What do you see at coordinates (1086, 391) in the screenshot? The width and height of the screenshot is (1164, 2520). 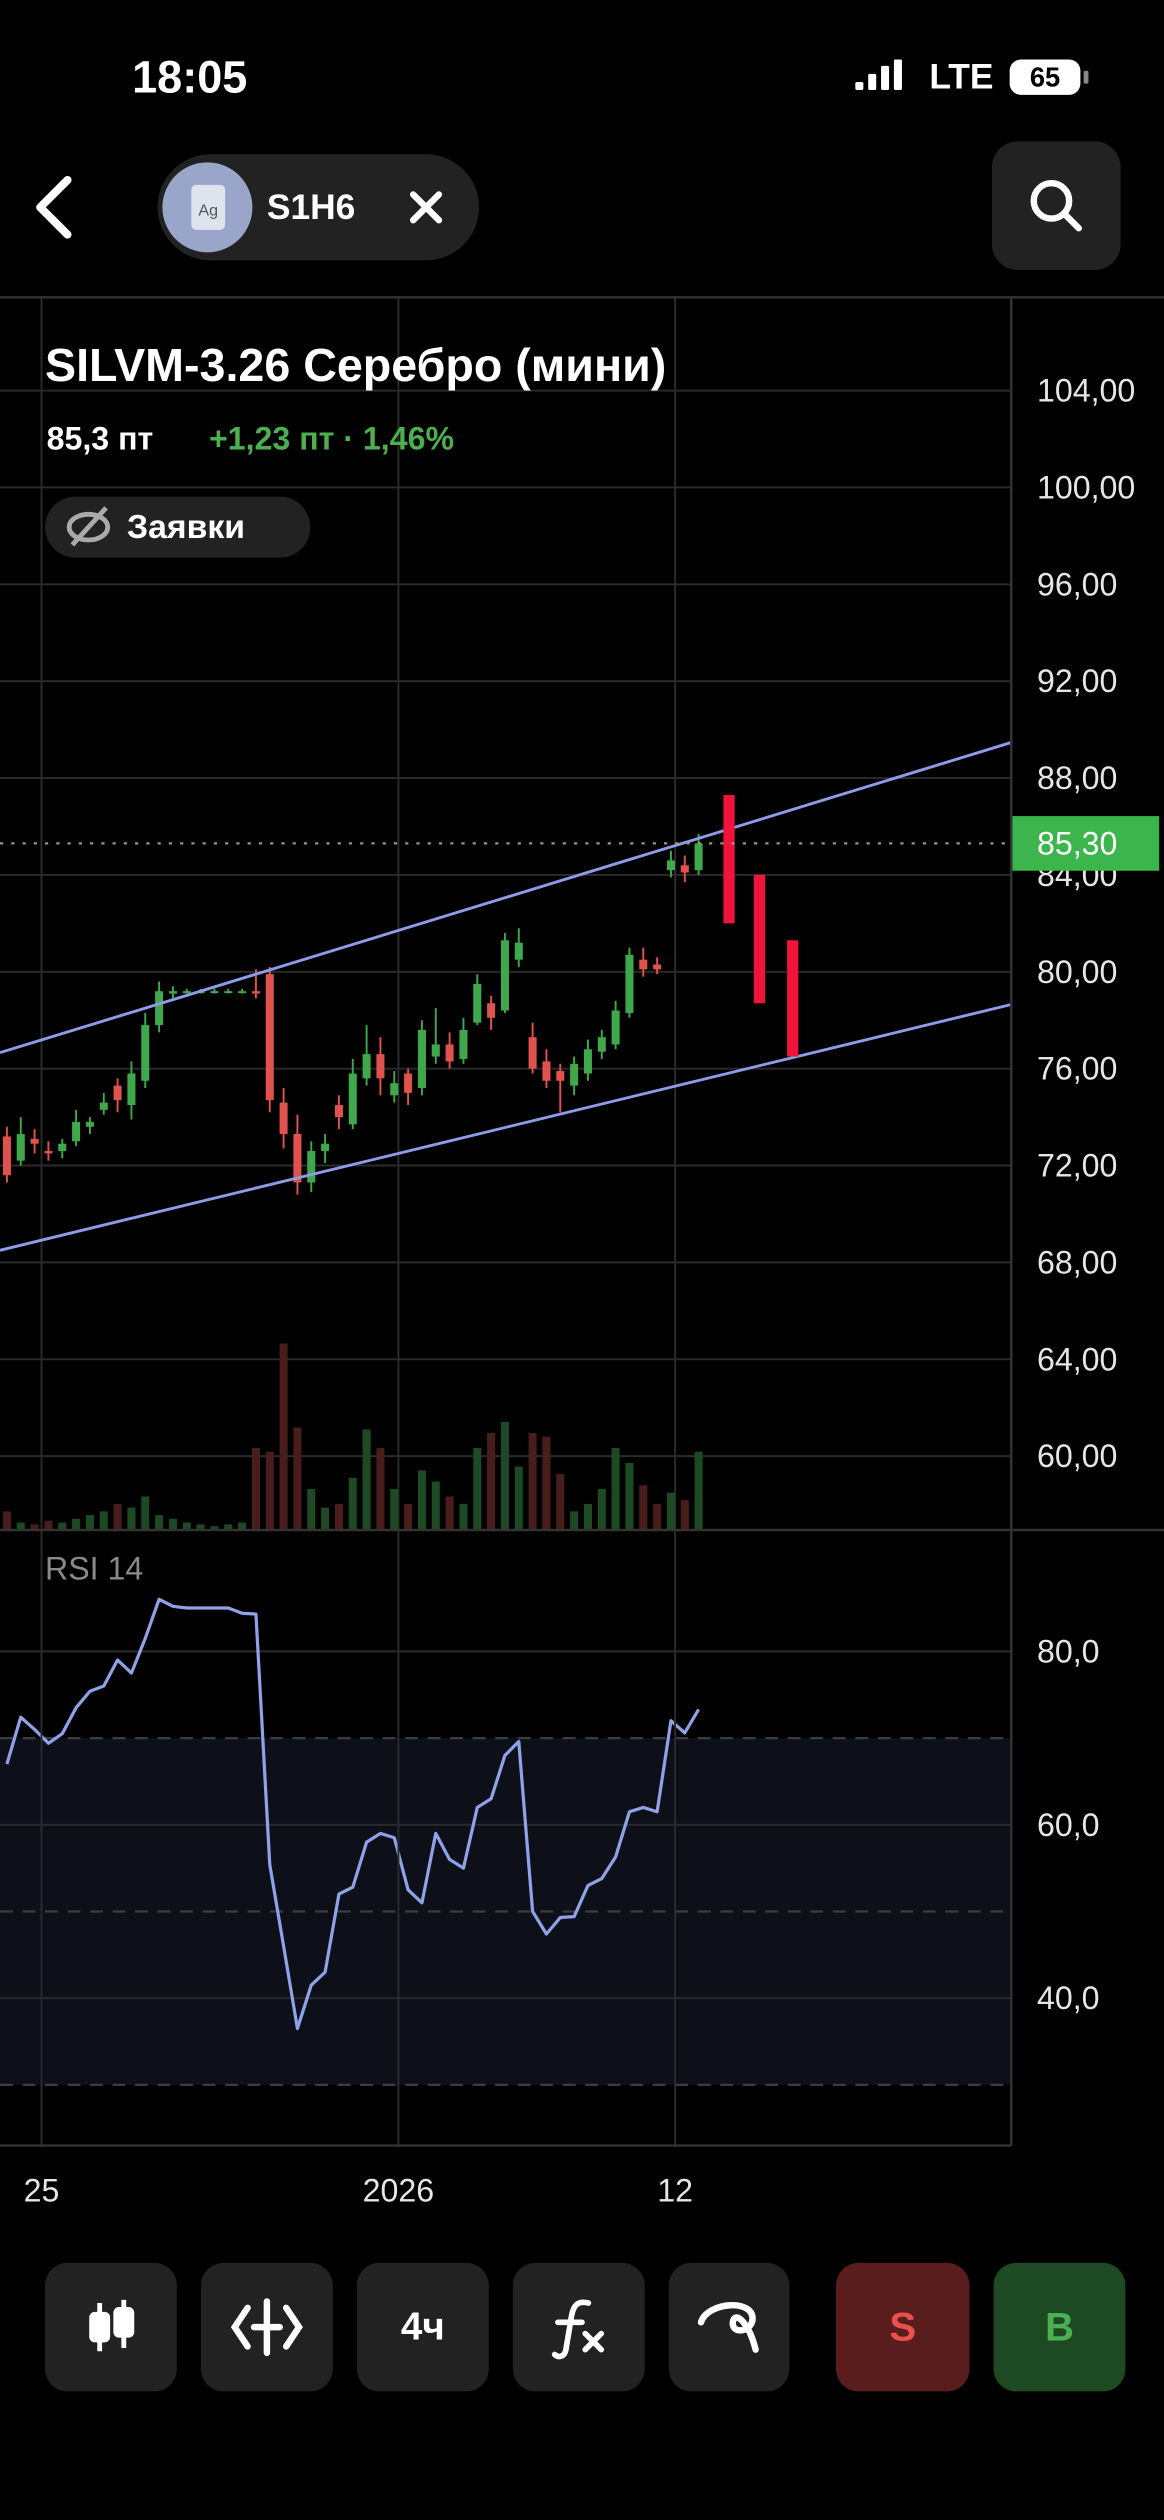 I see `y-tick-label: 104,00` at bounding box center [1086, 391].